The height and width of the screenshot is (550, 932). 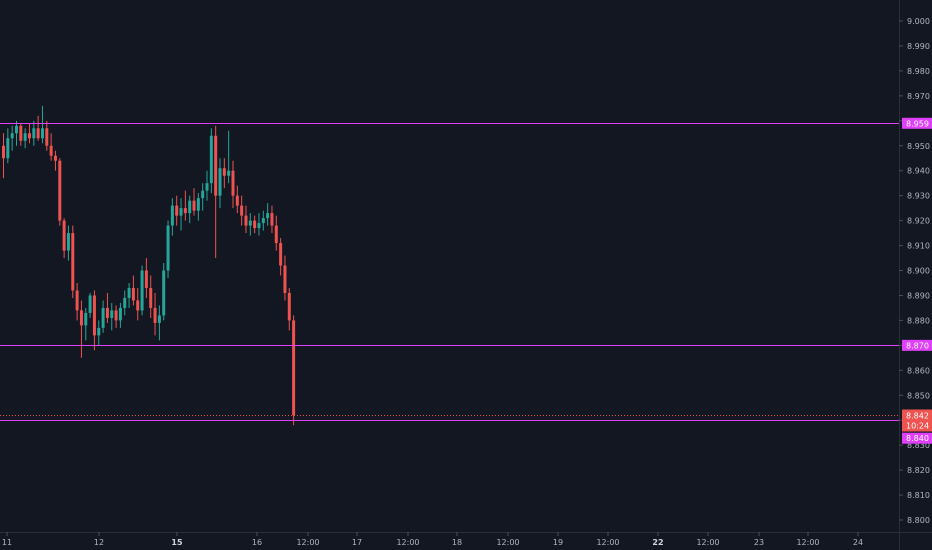 I want to click on last-price-badge-bg, so click(x=917, y=420).